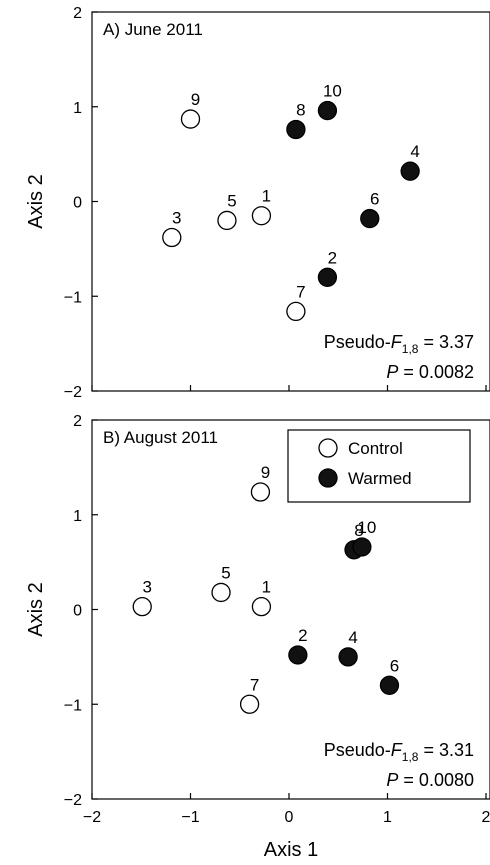 This screenshot has height=865, width=490. What do you see at coordinates (160, 437) in the screenshot?
I see `panel-title: B) August 2011` at bounding box center [160, 437].